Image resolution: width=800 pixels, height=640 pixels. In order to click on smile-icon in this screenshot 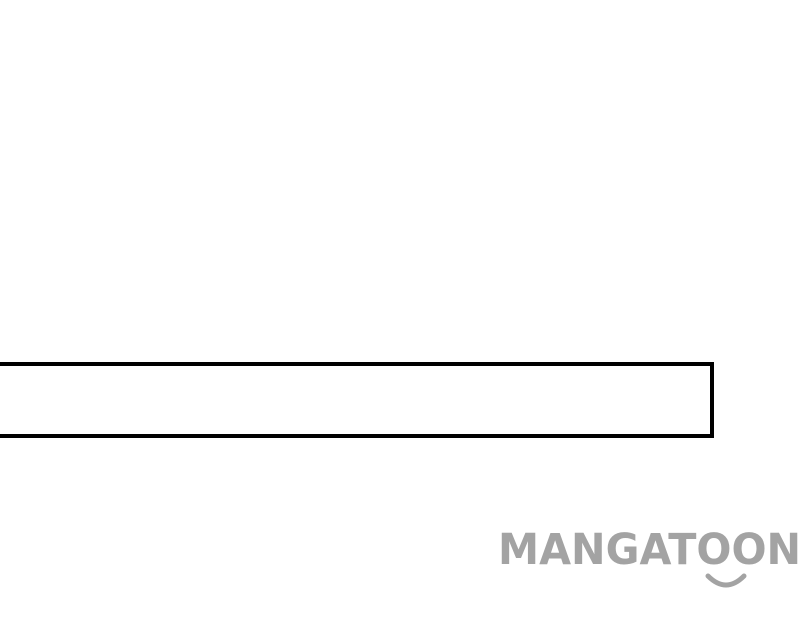, I will do `click(726, 580)`.